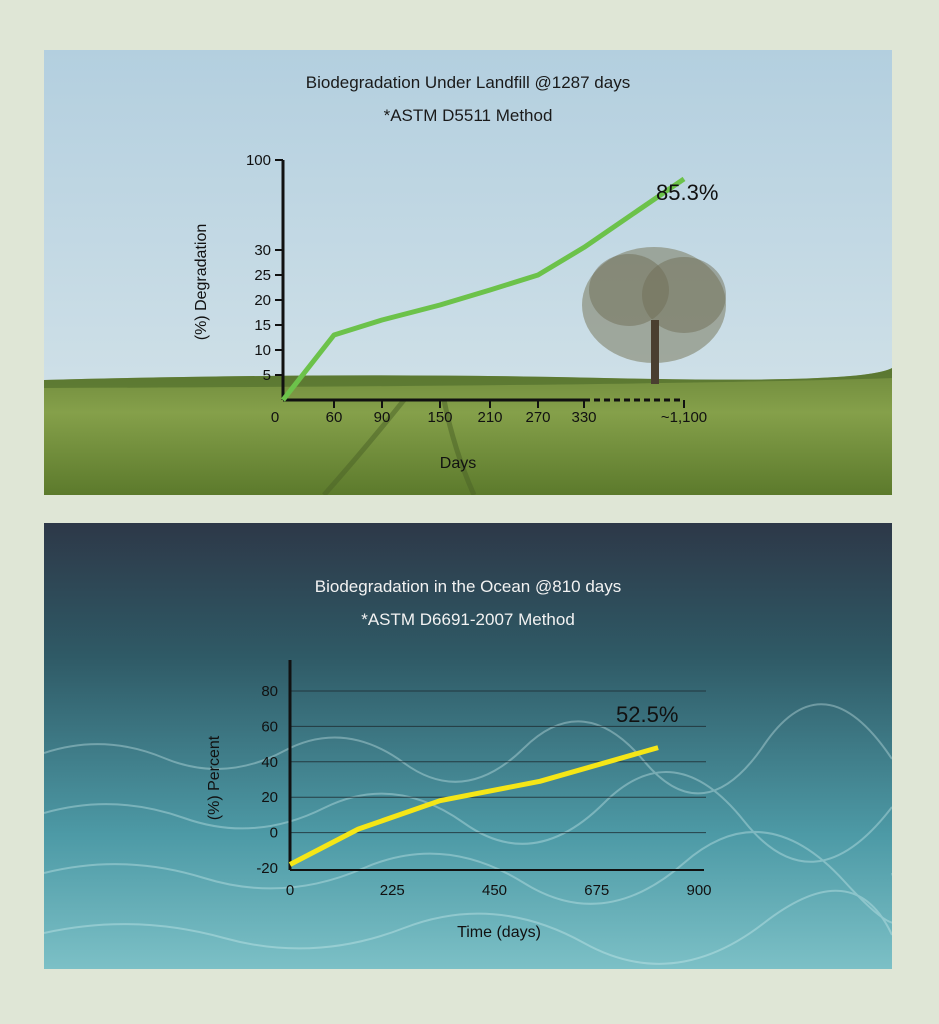  I want to click on ocean-x-tick-label: 900, so click(698, 890).